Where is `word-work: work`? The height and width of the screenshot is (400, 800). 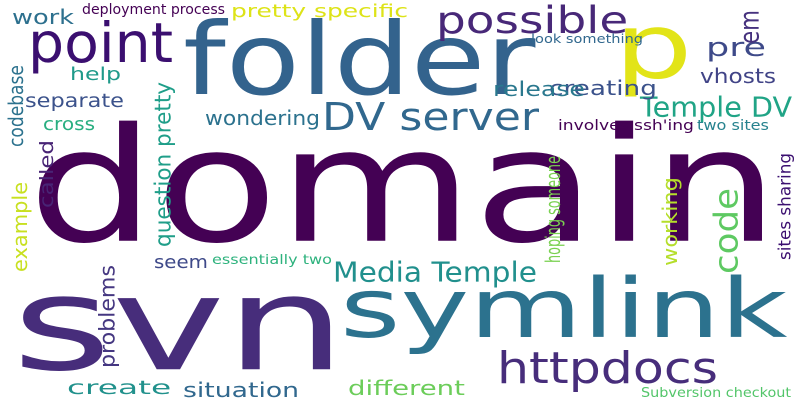 word-work: work is located at coordinates (43, 17).